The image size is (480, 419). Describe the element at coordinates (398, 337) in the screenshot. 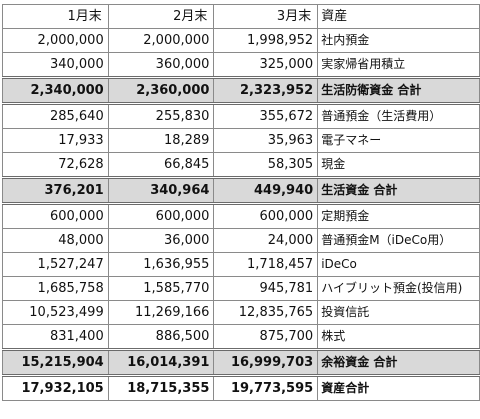

I see `row-label: 株式` at that location.